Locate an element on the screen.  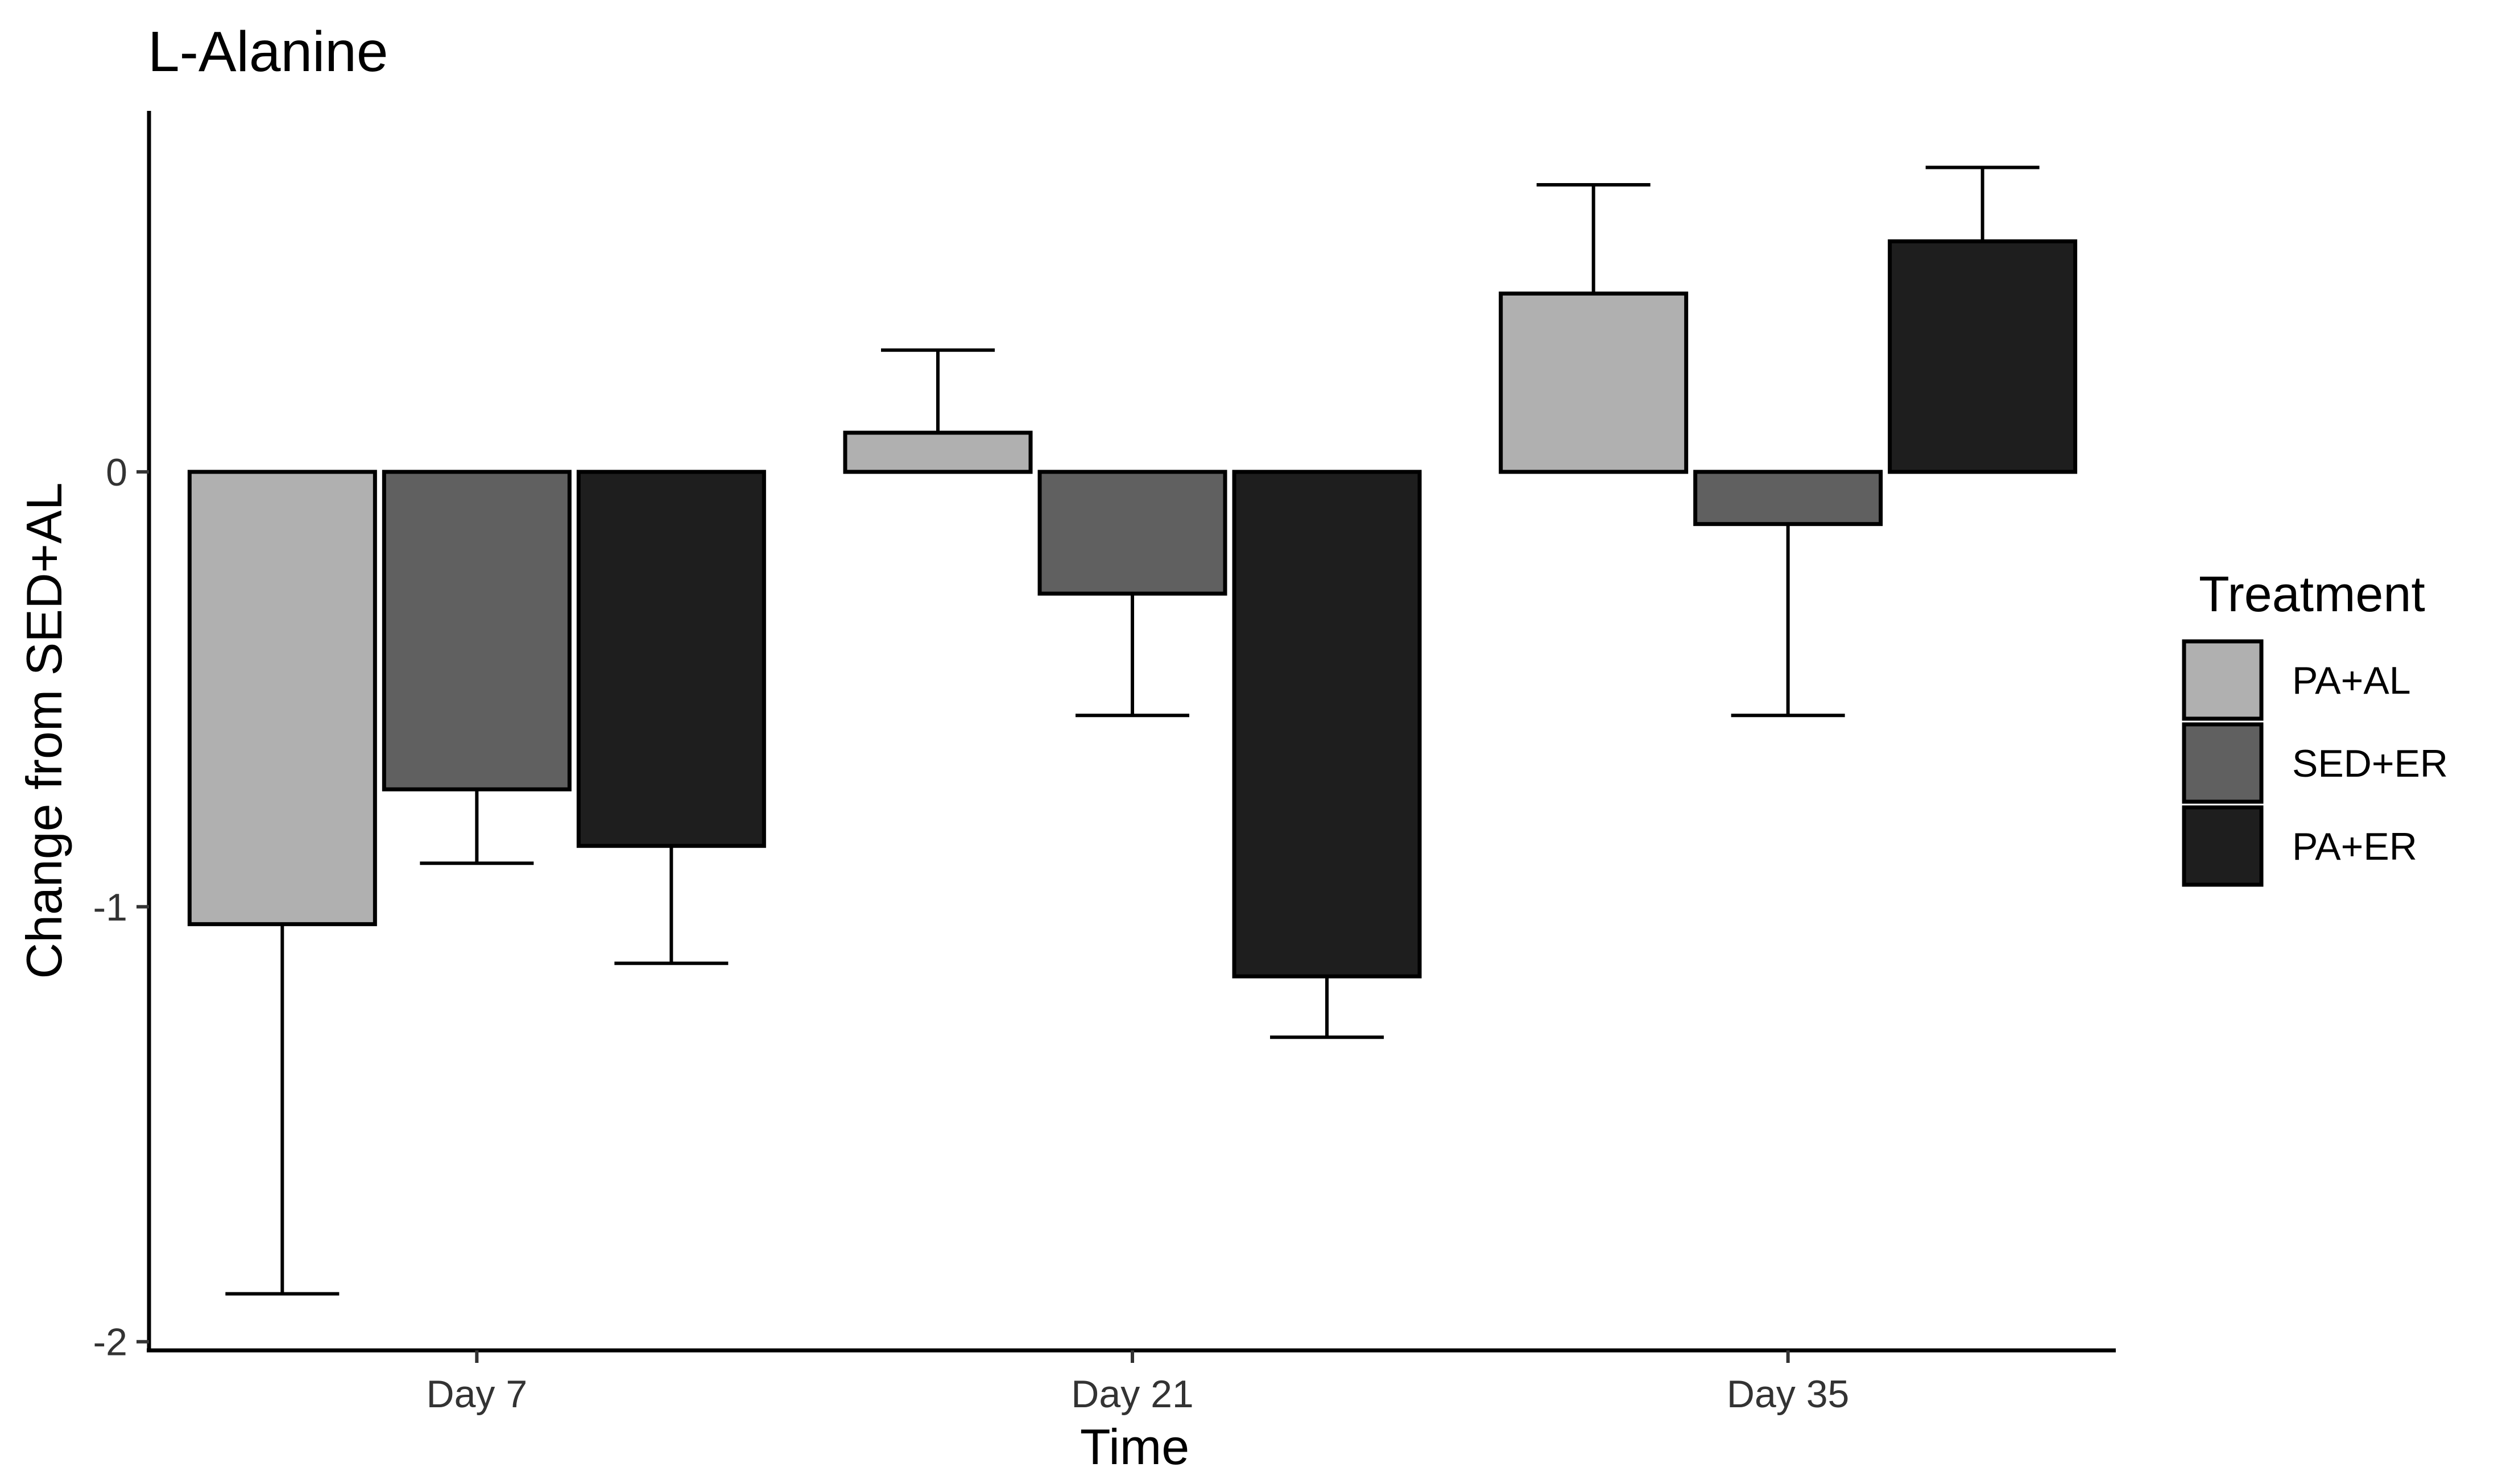
x-tick-label: Day 7 is located at coordinates (477, 1394).